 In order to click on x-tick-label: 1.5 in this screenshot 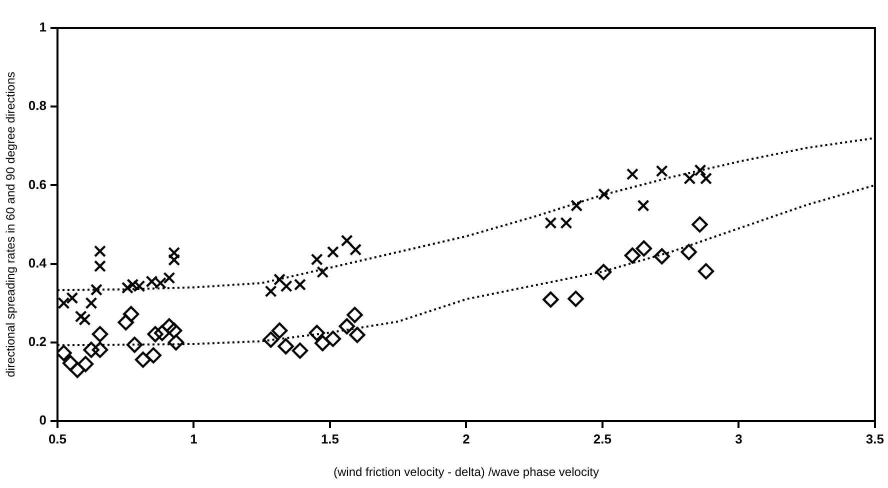, I will do `click(330, 438)`.